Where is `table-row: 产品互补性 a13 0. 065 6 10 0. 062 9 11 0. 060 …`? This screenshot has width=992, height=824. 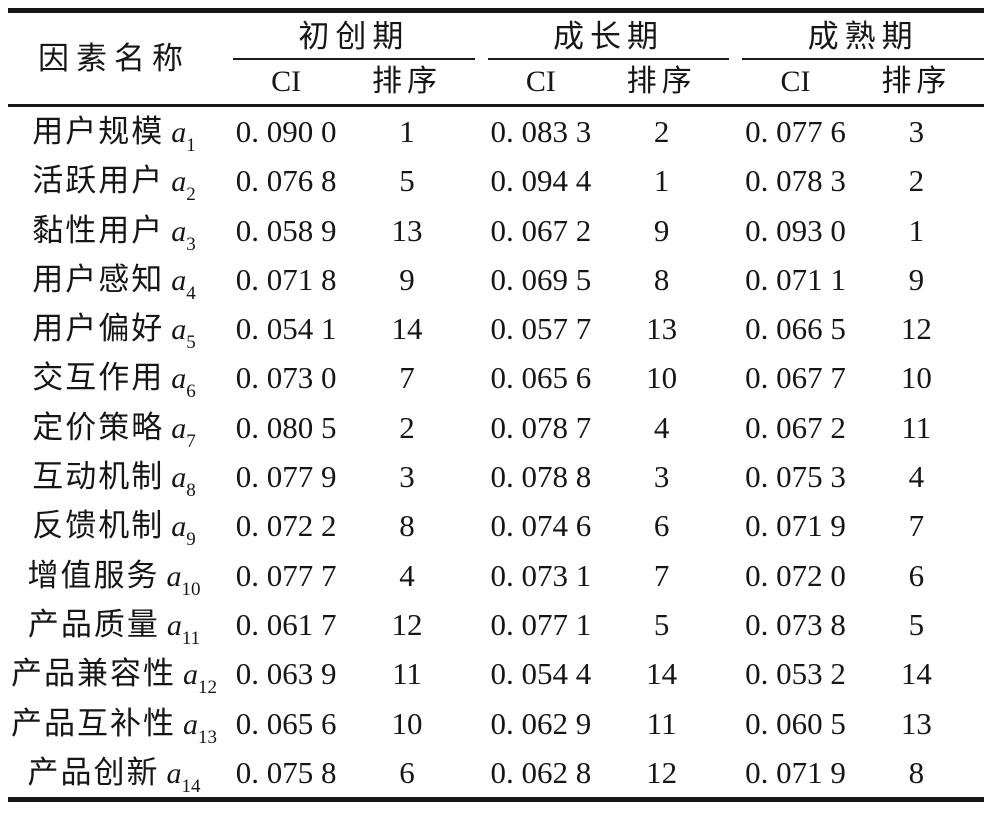 table-row: 产品互补性 a13 0. 065 6 10 0. 062 9 11 0. 060 … is located at coordinates (496, 723).